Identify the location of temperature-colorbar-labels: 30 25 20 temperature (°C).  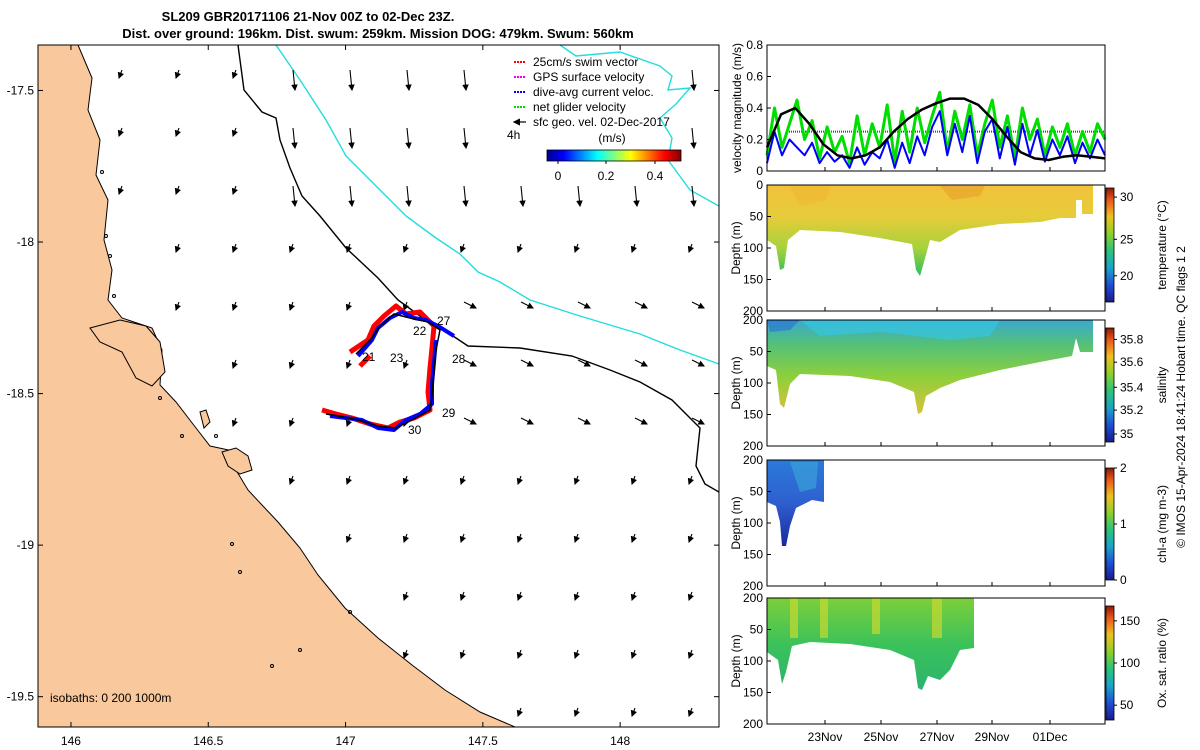
(1141, 240).